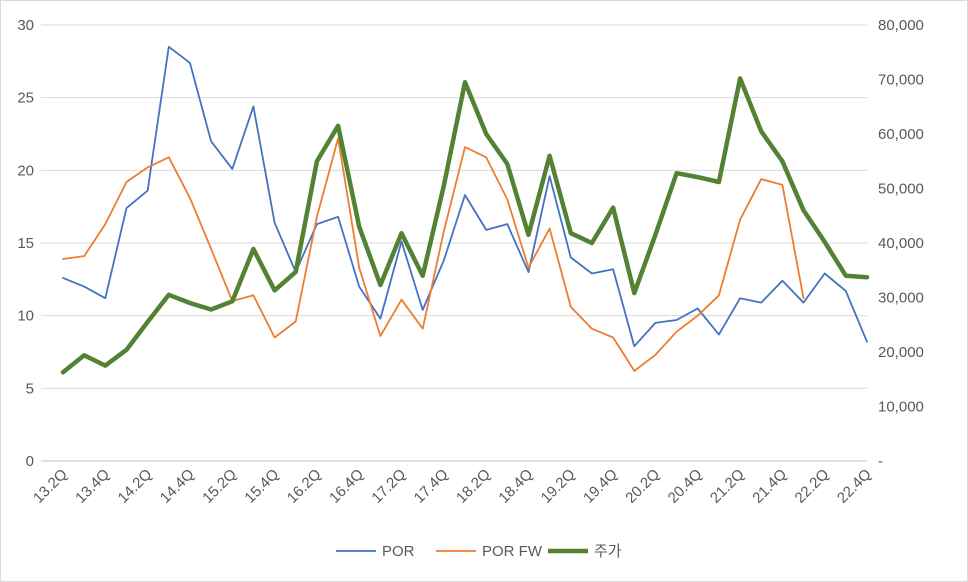 The width and height of the screenshot is (968, 582). I want to click on x-axis-tick-label: 19.2Q, so click(558, 486).